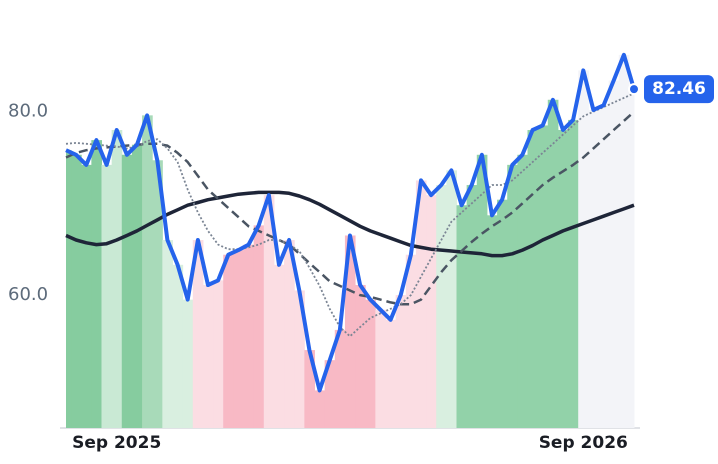 The width and height of the screenshot is (718, 464). I want to click on y-tick-label: 60.0, so click(28, 294).